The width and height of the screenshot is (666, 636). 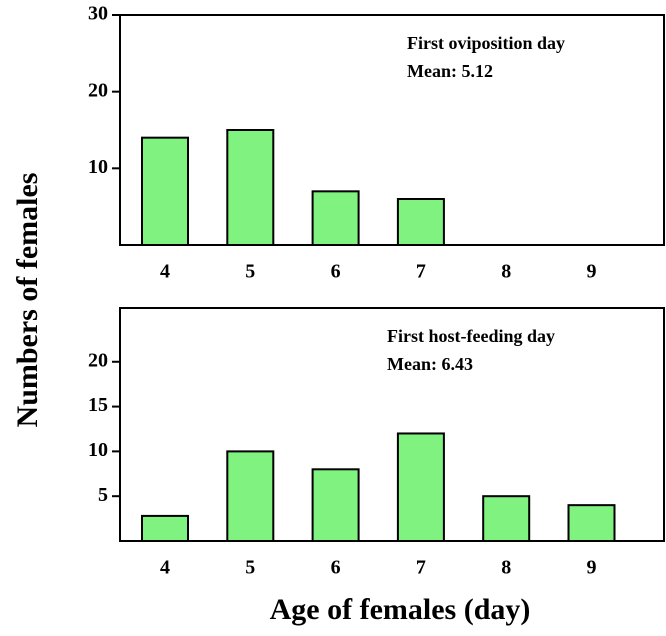 I want to click on y-tick-label: 5, so click(x=103, y=495).